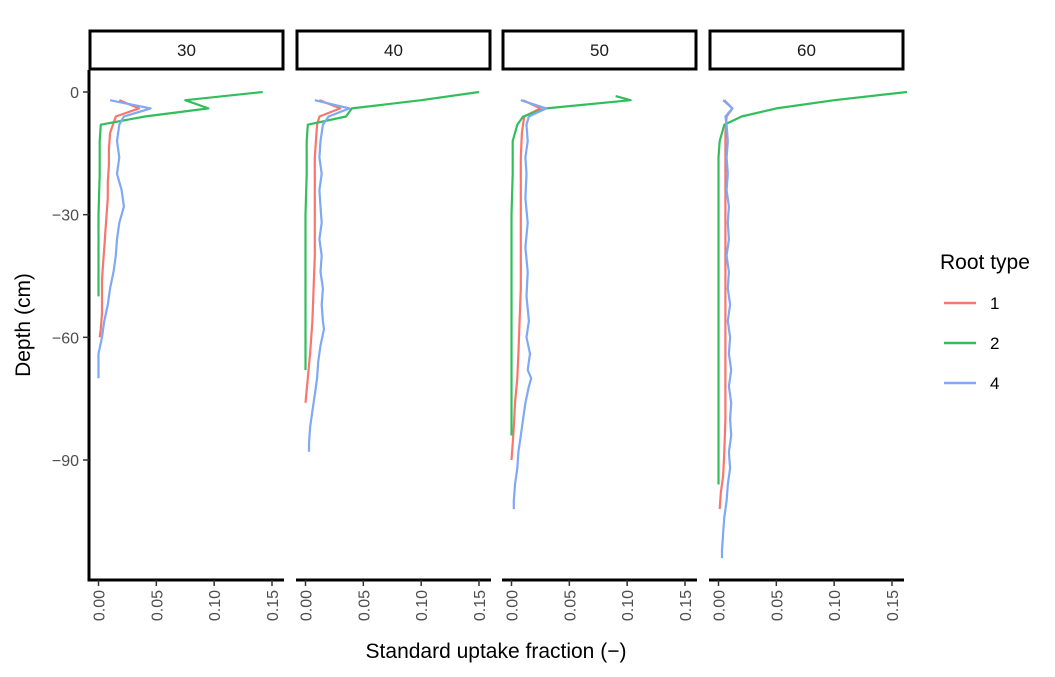 This screenshot has height=677, width=1055. What do you see at coordinates (985, 322) in the screenshot?
I see `legend: Root type 1 2 4` at bounding box center [985, 322].